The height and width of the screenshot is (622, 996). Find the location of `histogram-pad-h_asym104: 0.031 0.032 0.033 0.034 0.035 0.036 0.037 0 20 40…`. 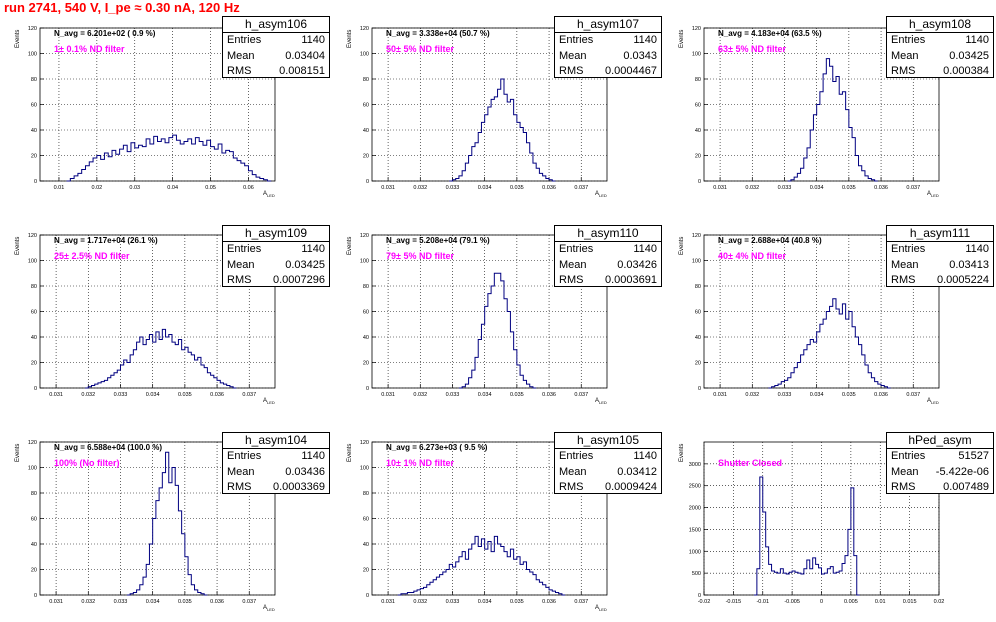

histogram-pad-h_asym104: 0.031 0.032 0.033 0.034 0.035 0.036 0.037 0 20 40… is located at coordinates (166, 517).